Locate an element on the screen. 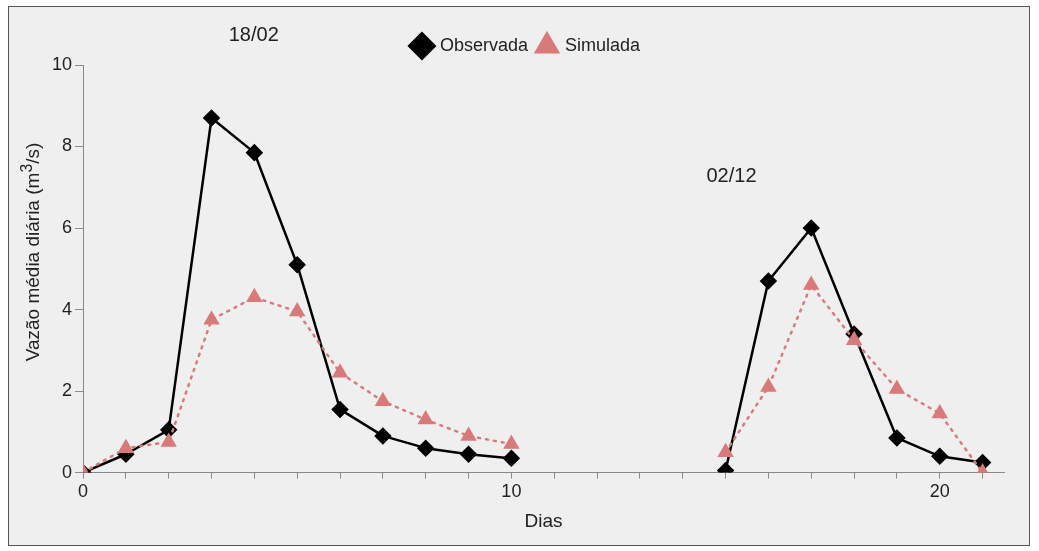 This screenshot has height=551, width=1039. y-tick-label: 8 is located at coordinates (67, 145).